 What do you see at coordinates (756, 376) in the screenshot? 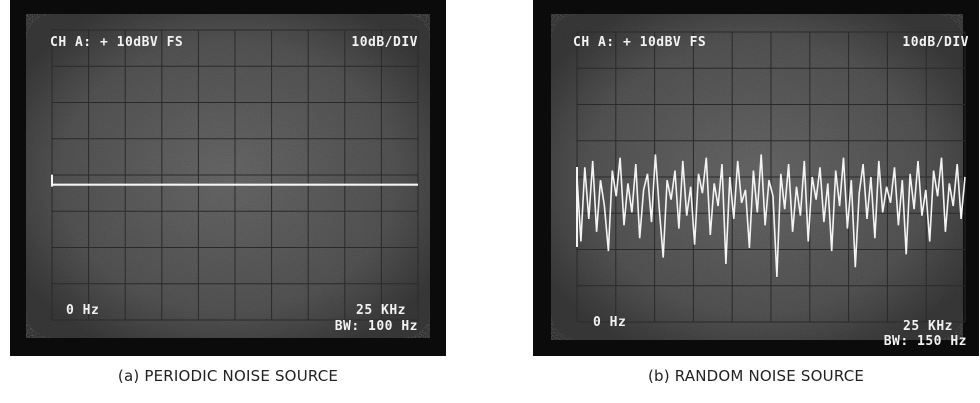
I see `caption-b: (b) RANDOM NOISE SOURCE` at bounding box center [756, 376].